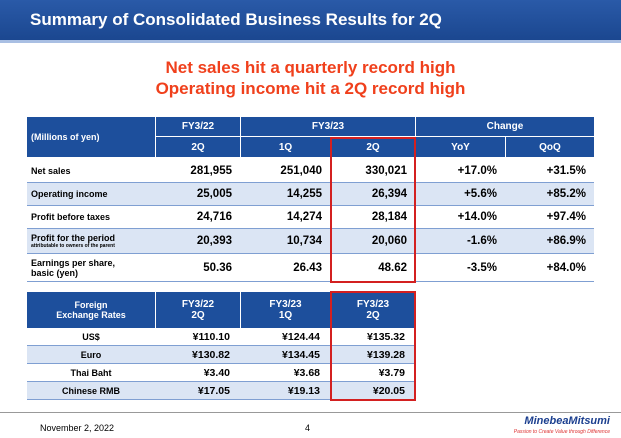 This screenshot has height=438, width=621. I want to click on value-cell: +14.0%, so click(460, 217).